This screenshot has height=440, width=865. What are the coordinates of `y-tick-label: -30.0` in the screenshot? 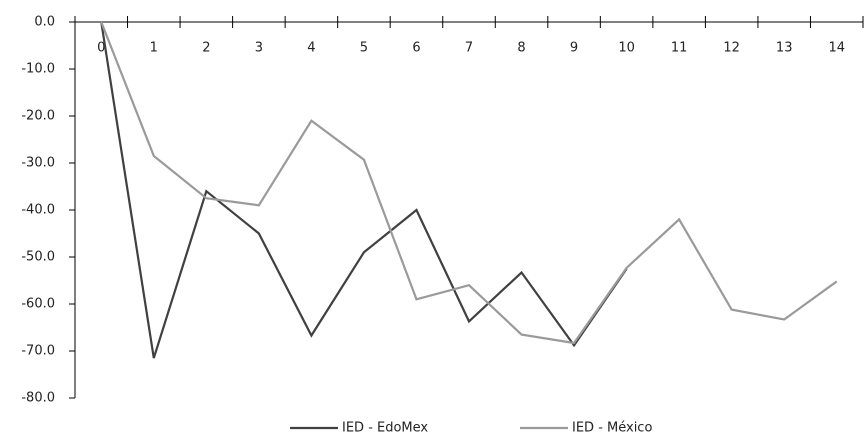 It's located at (38, 163).